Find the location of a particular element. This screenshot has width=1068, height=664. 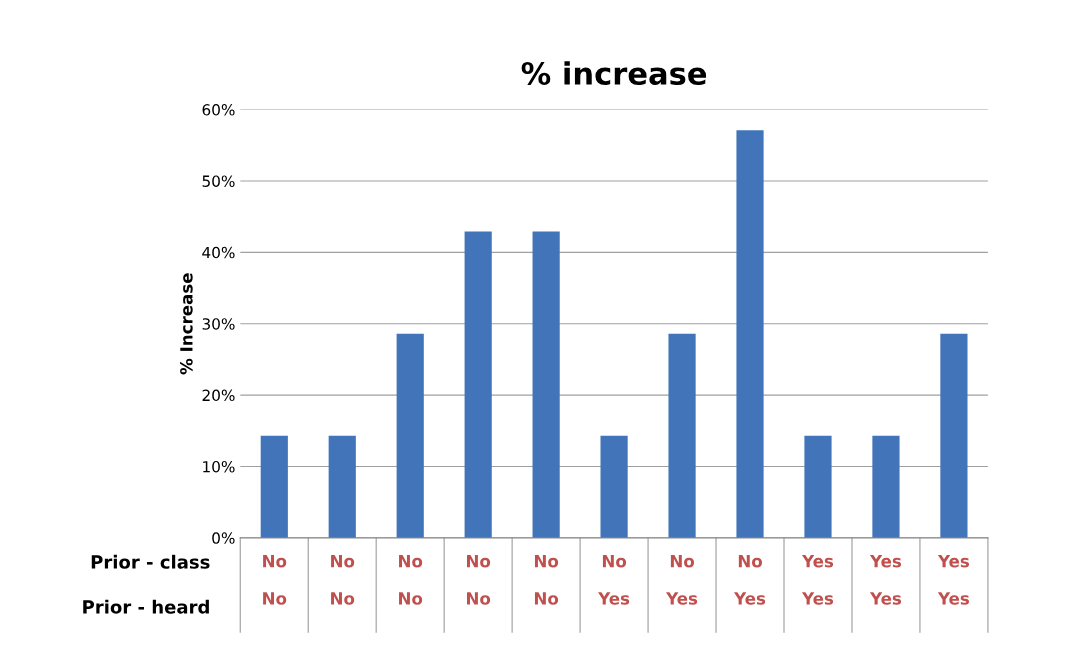

y-tick-label: 20% is located at coordinates (218, 395).